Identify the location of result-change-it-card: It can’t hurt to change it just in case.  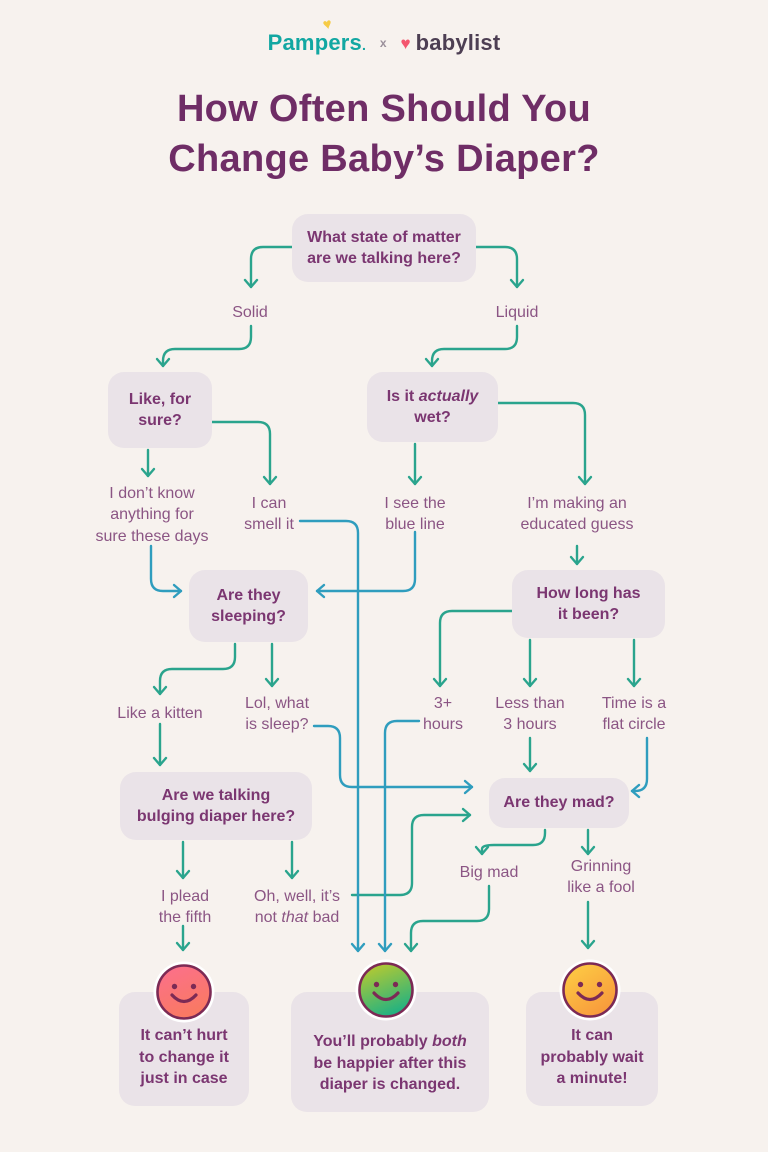
(184, 1049).